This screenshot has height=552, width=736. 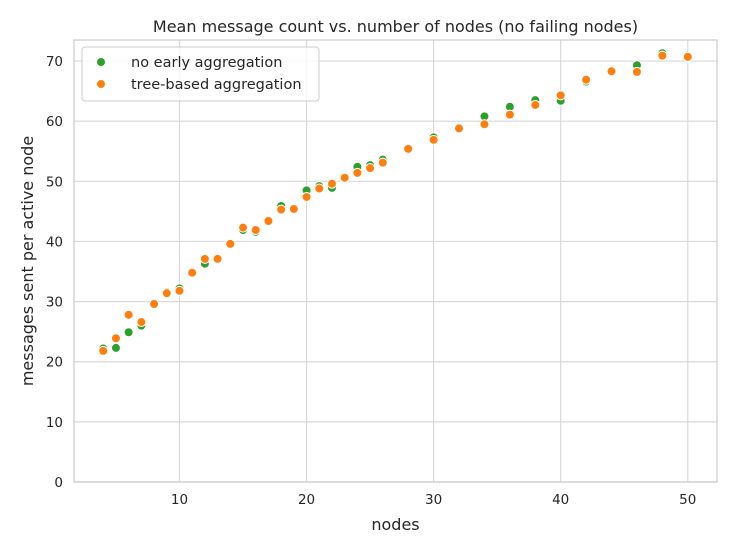 I want to click on x-tick-labels: 10 20 30 40 50, so click(x=433, y=500).